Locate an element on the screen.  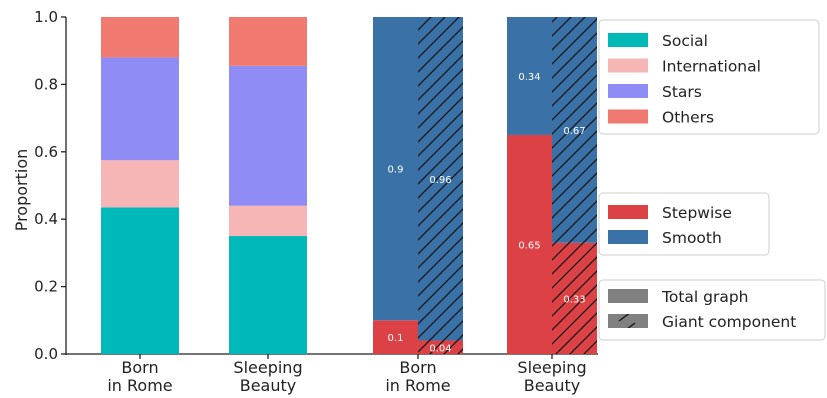
legend-swatch-total-graph is located at coordinates (628, 296).